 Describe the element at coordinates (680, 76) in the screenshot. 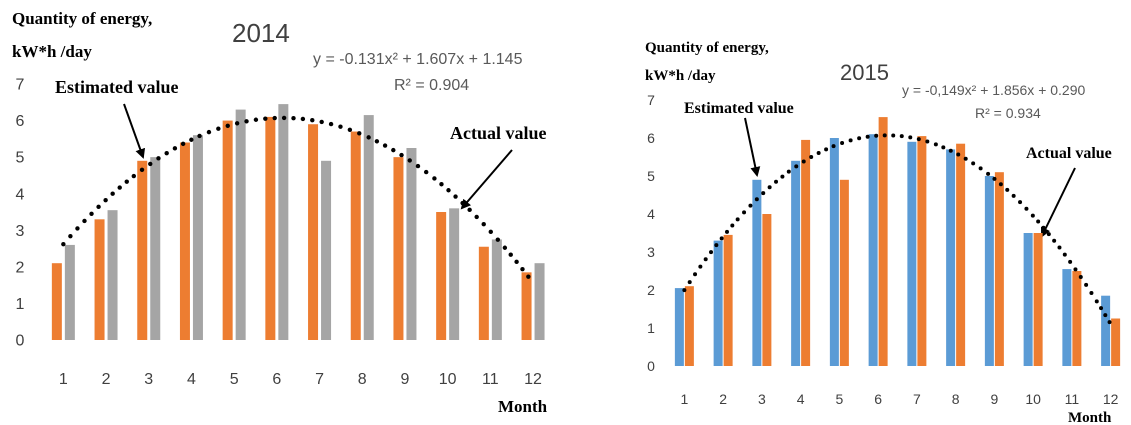

I see `y-axis-label-line2: kW*h /day` at that location.